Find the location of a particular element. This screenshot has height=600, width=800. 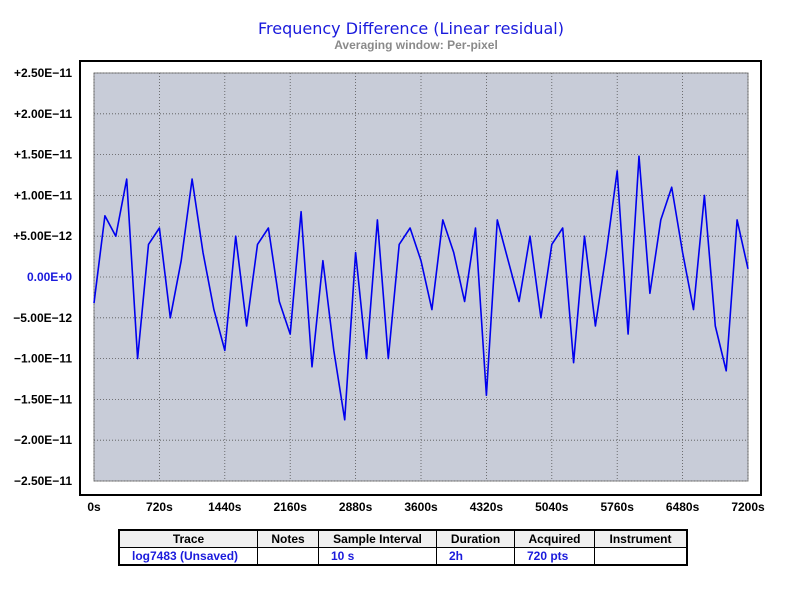

cell-instrument is located at coordinates (641, 556).